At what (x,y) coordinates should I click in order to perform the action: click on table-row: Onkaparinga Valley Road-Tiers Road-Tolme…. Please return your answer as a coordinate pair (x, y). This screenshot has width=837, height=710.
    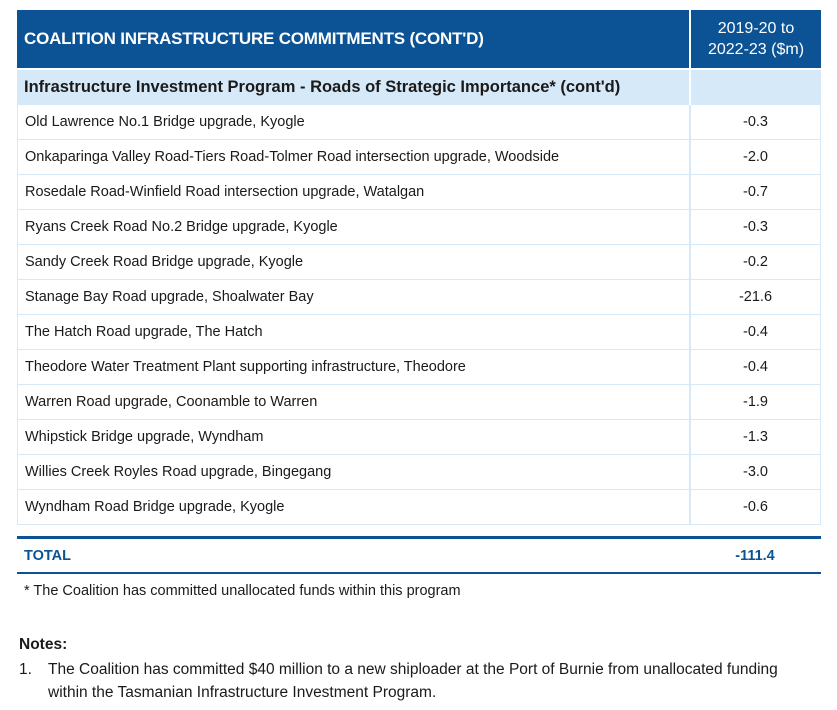
    Looking at the image, I should click on (419, 157).